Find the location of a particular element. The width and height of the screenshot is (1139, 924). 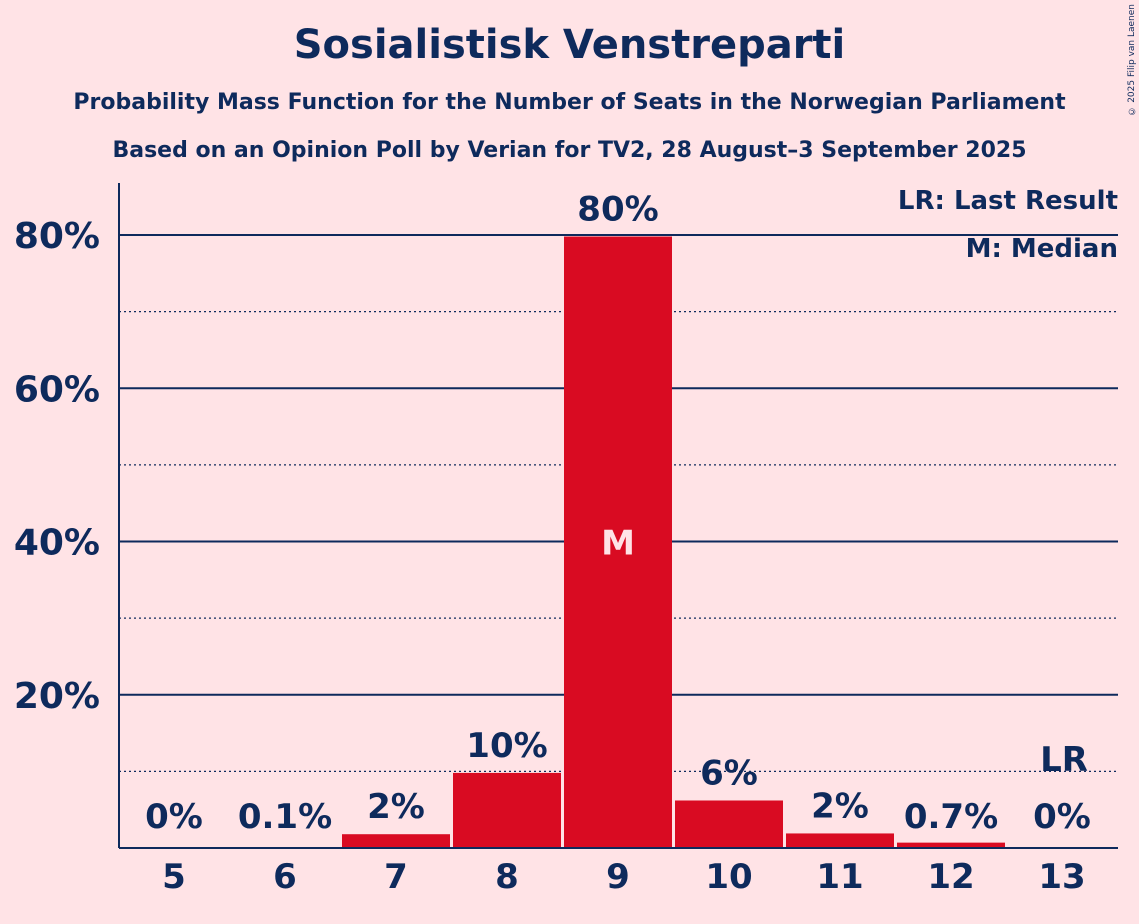

bar-value-label: 80% is located at coordinates (617, 210).